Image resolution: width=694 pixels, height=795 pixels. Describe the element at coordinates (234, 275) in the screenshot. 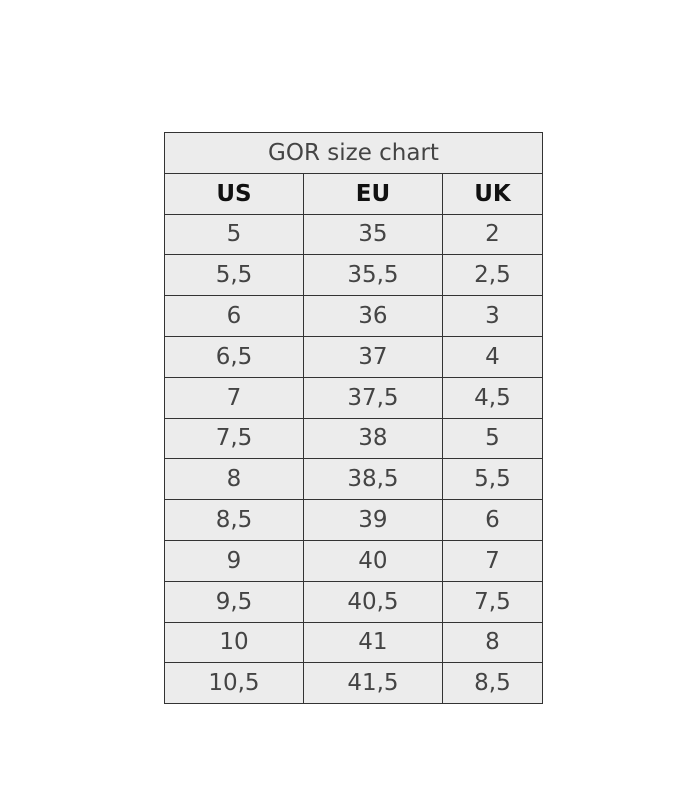

I see `cell-us: 5,5` at that location.